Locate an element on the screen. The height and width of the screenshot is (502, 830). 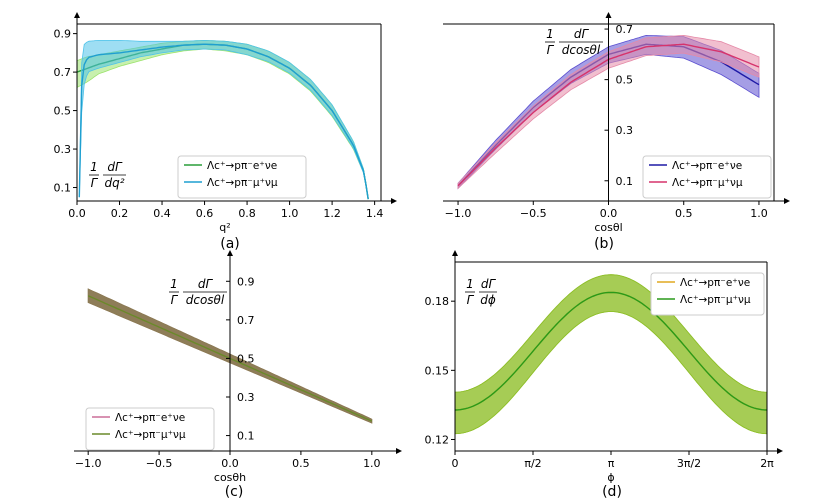
y-axis-label: 1 ΓdΓ dq² is located at coordinates (107, 175).